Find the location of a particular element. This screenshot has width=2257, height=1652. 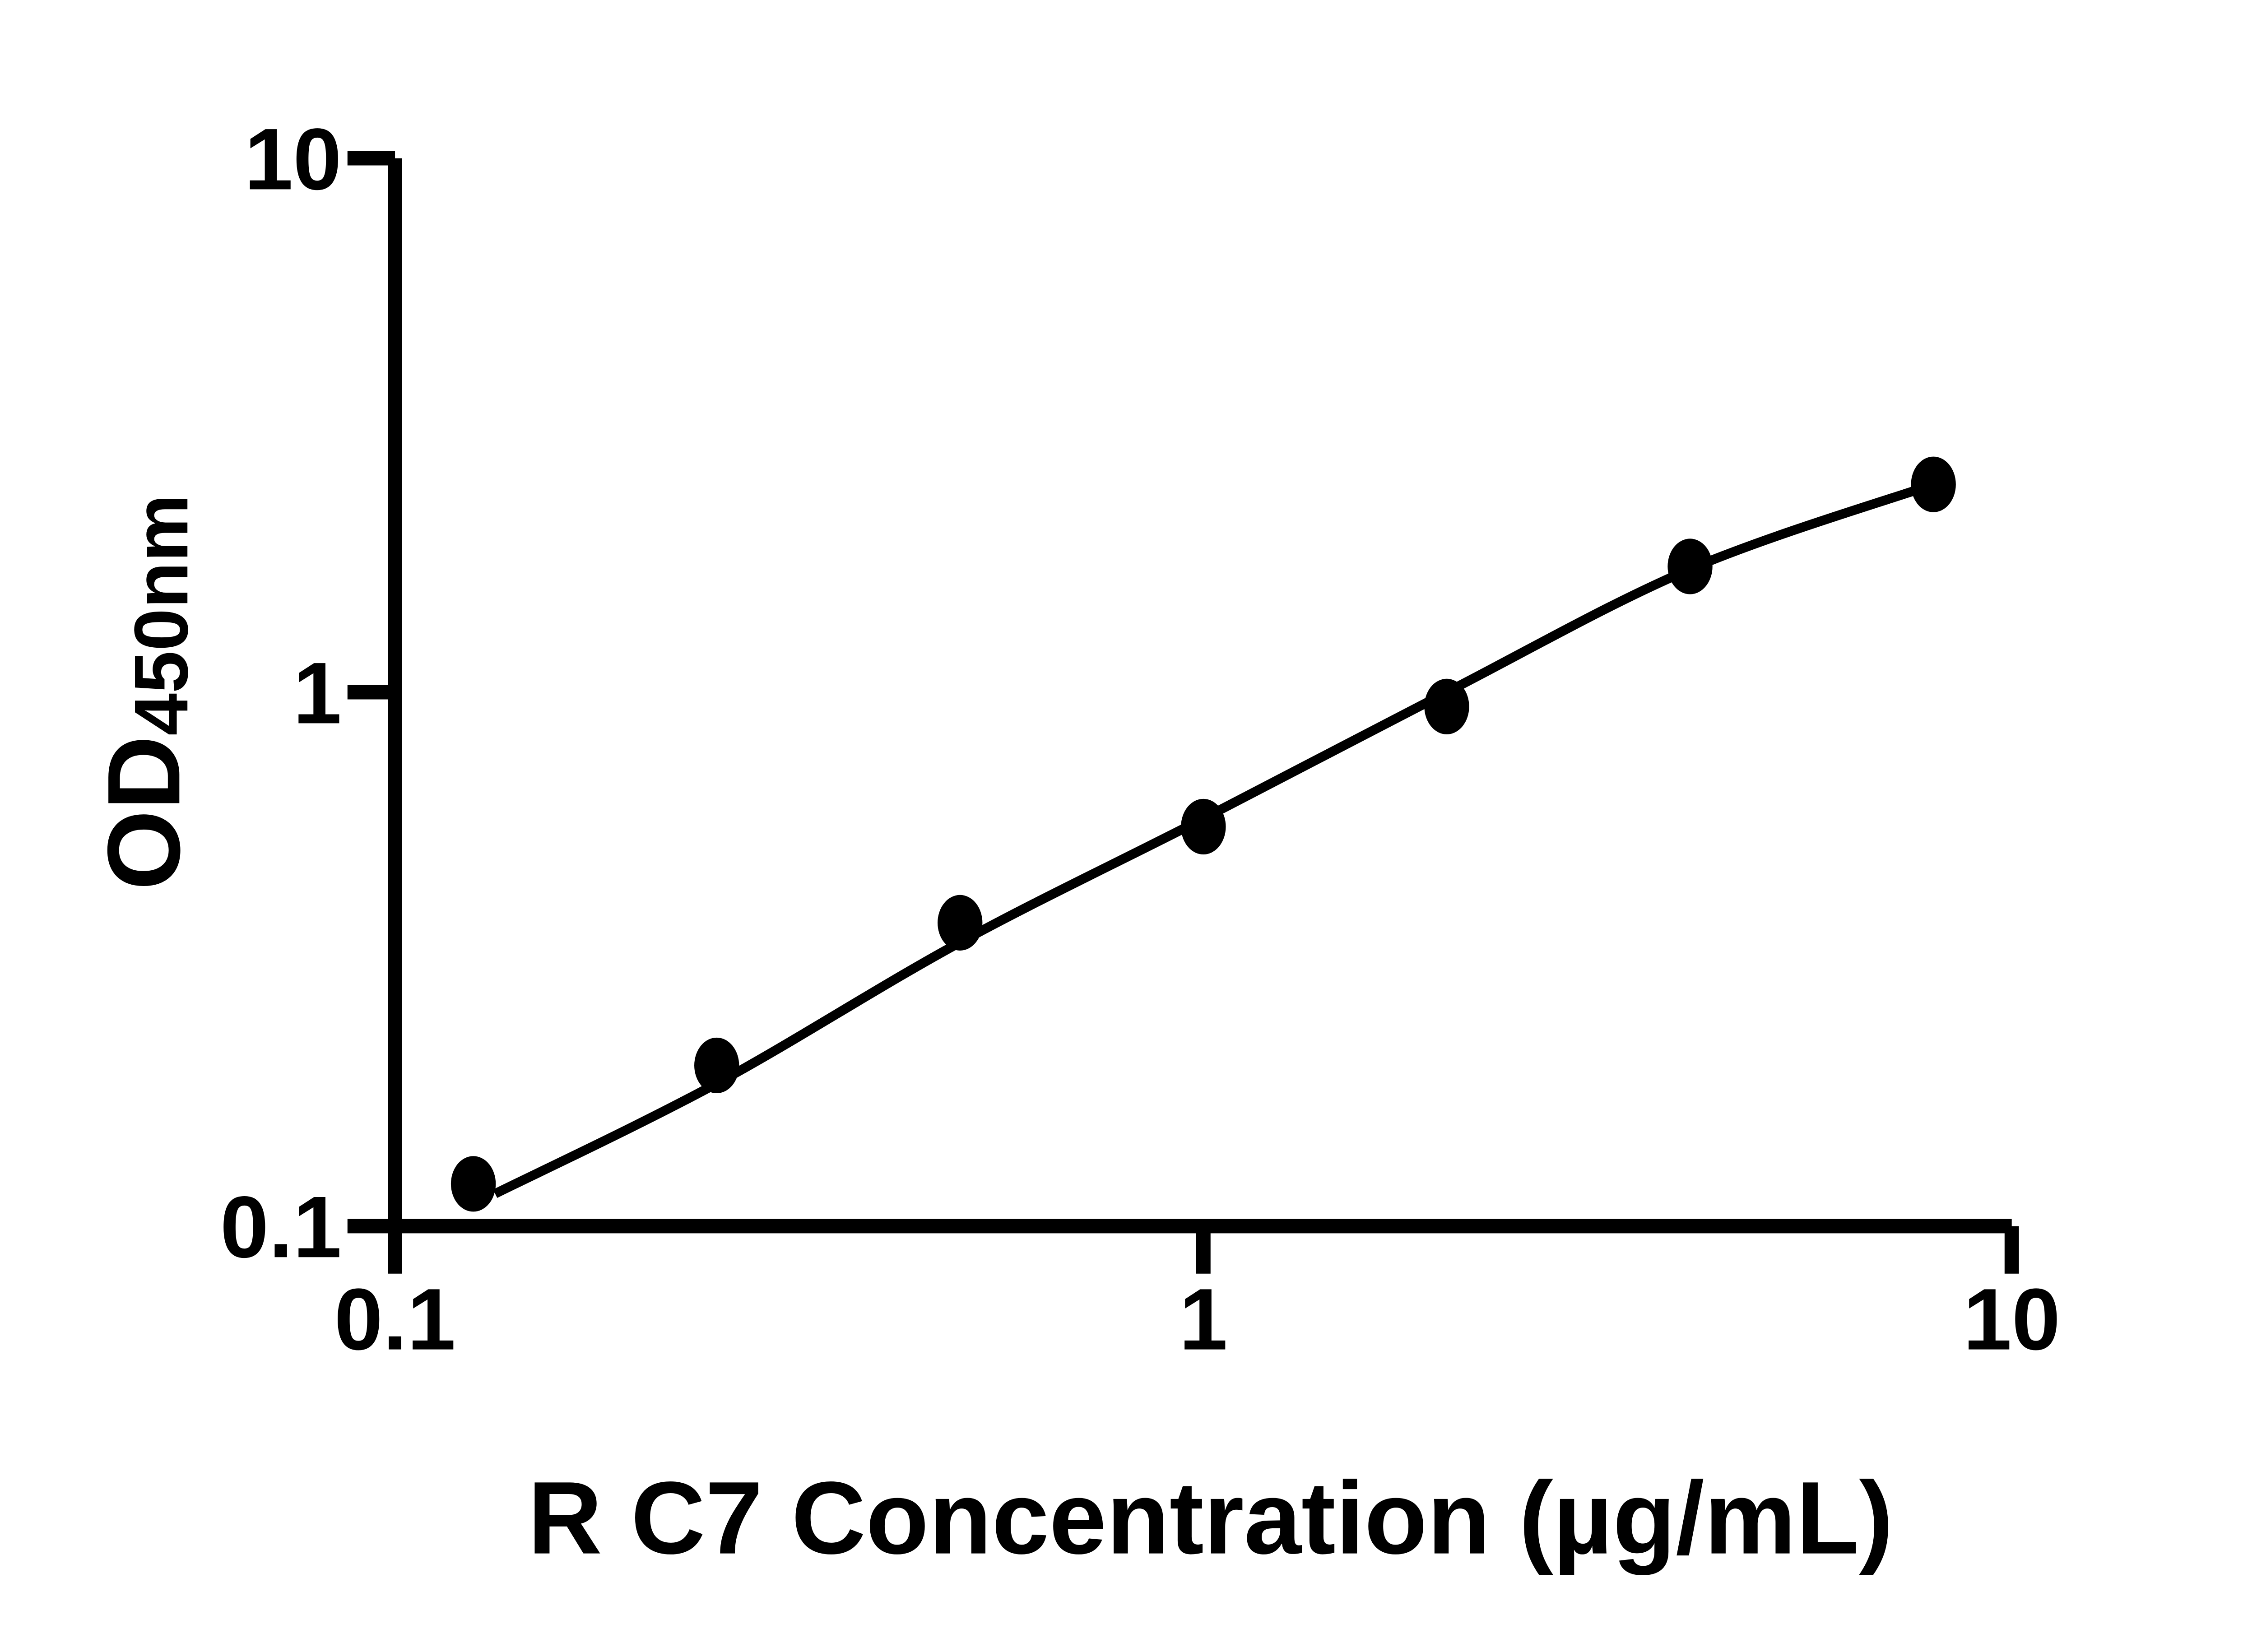

data-point-0.25 is located at coordinates (717, 1065).